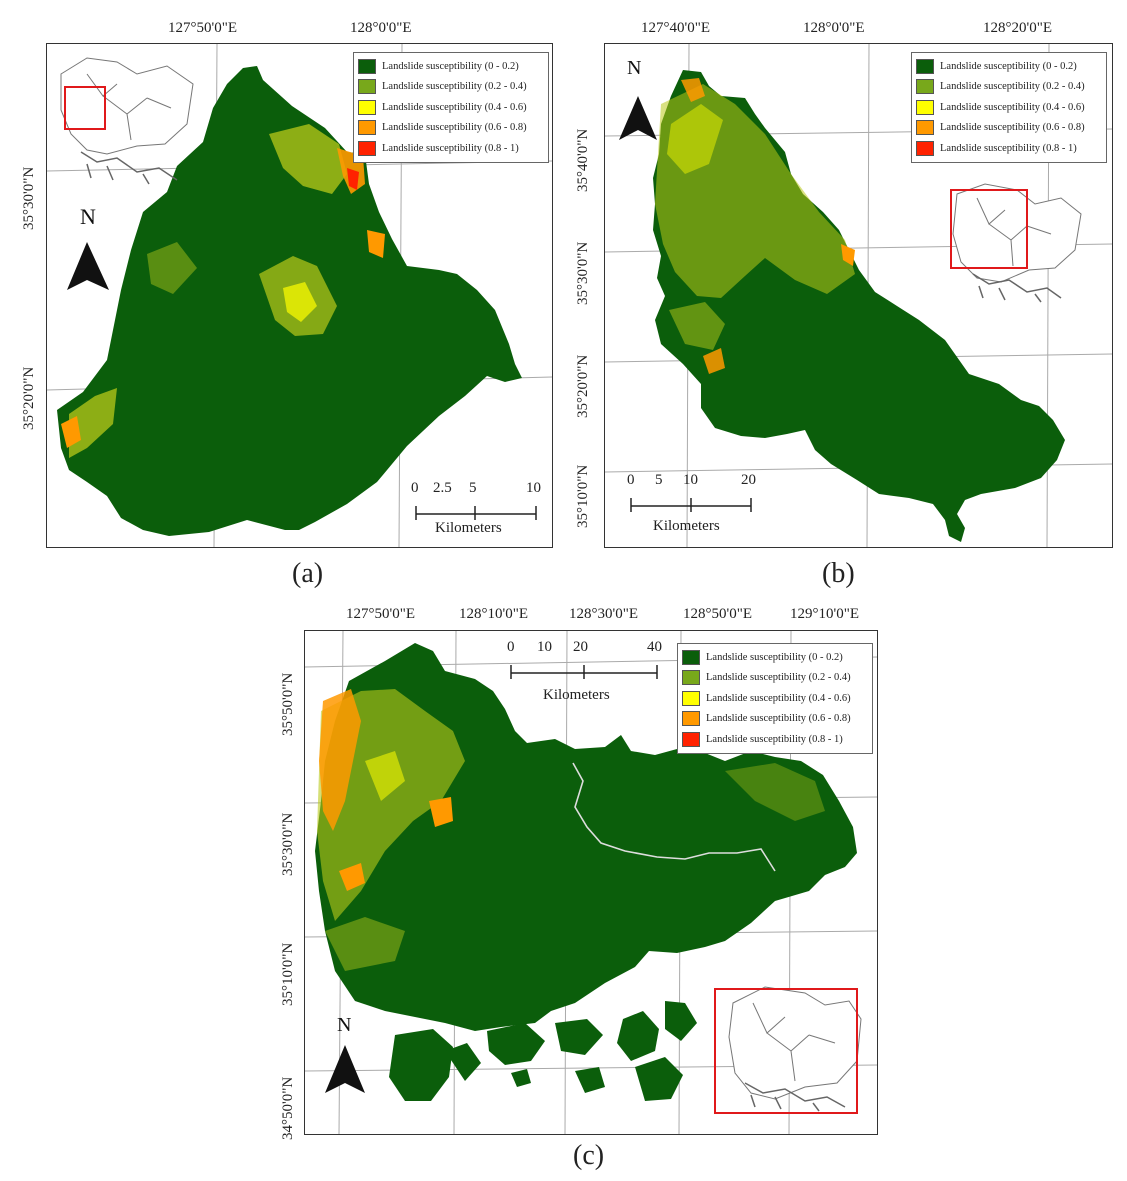  What do you see at coordinates (85, 108) in the screenshot?
I see `inset-highlight-a` at bounding box center [85, 108].